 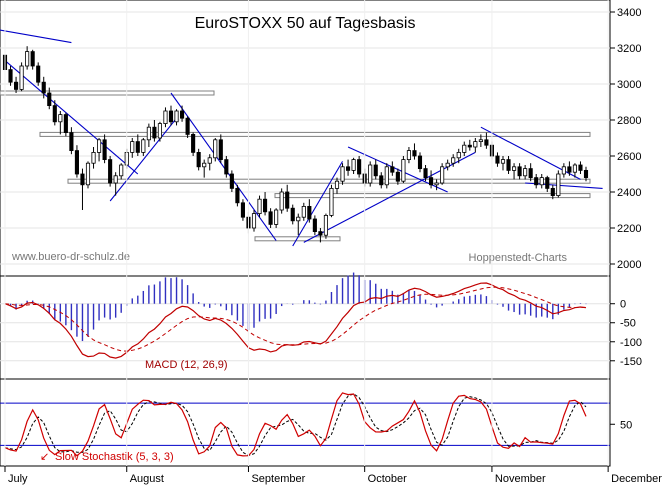 What do you see at coordinates (44, 457) in the screenshot?
I see `stochastic-label-arrow: ↙` at bounding box center [44, 457].